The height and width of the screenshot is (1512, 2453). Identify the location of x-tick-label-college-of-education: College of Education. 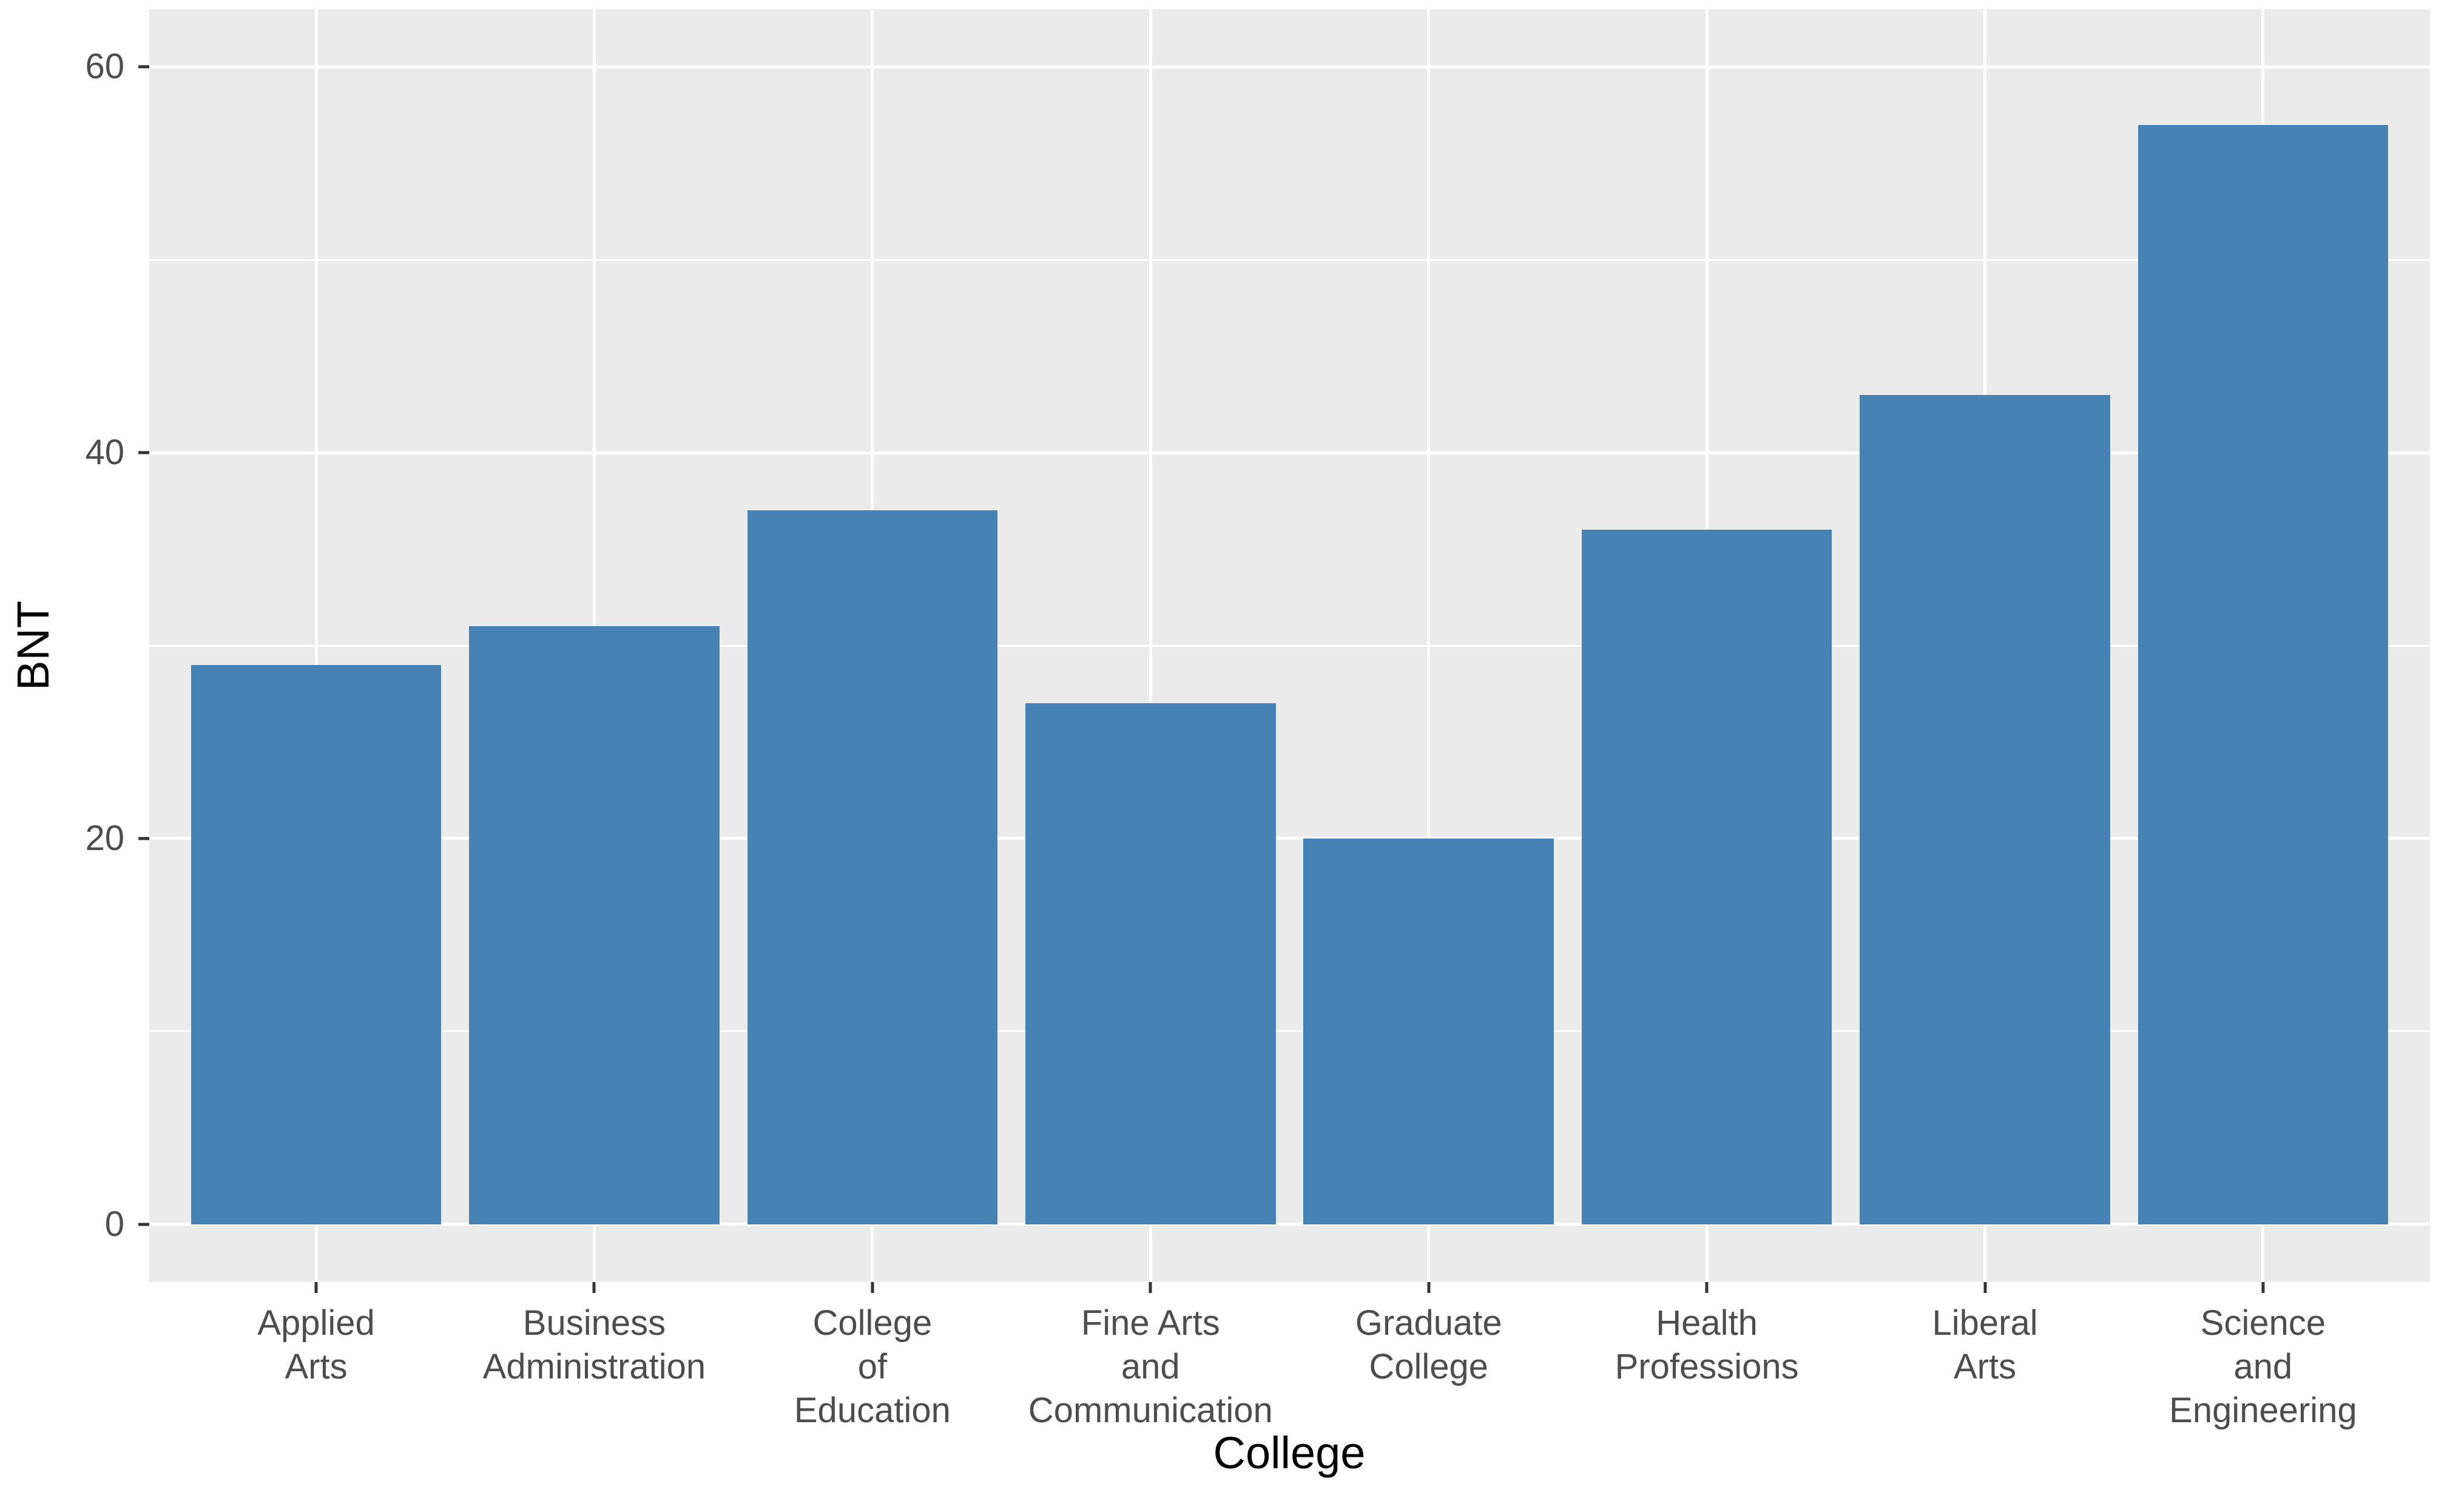
(873, 1367).